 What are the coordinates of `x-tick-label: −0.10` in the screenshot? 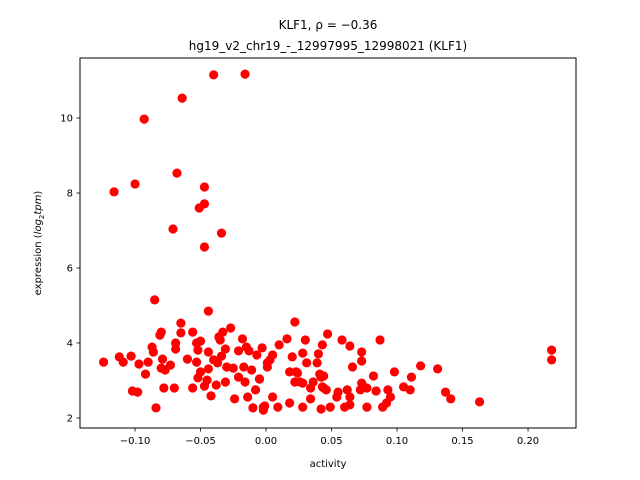 It's located at (135, 441).